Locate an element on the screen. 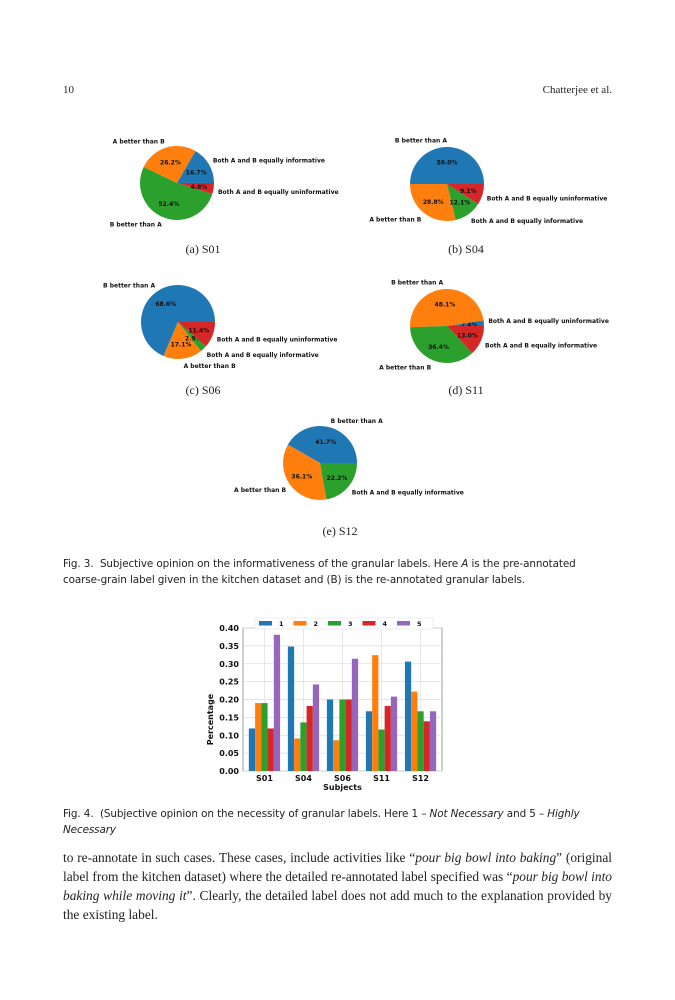 The width and height of the screenshot is (675, 1000). pie-percent-label: 2.4% is located at coordinates (469, 325).